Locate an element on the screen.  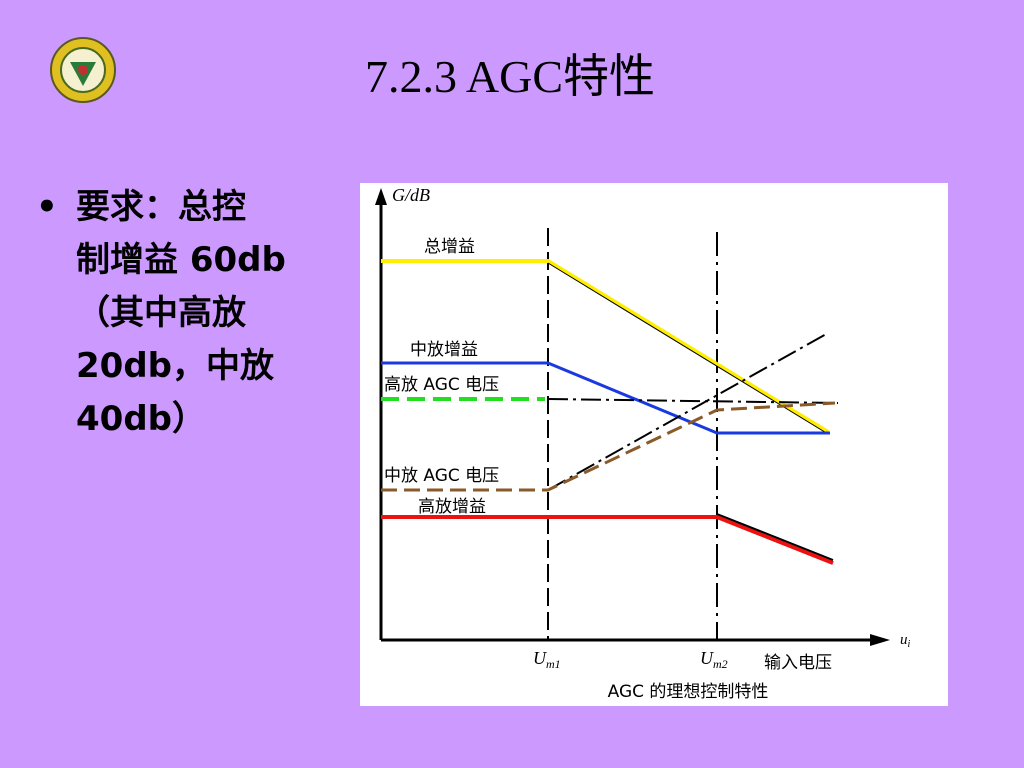
bullet-line: 要求：总控 is located at coordinates (161, 207).